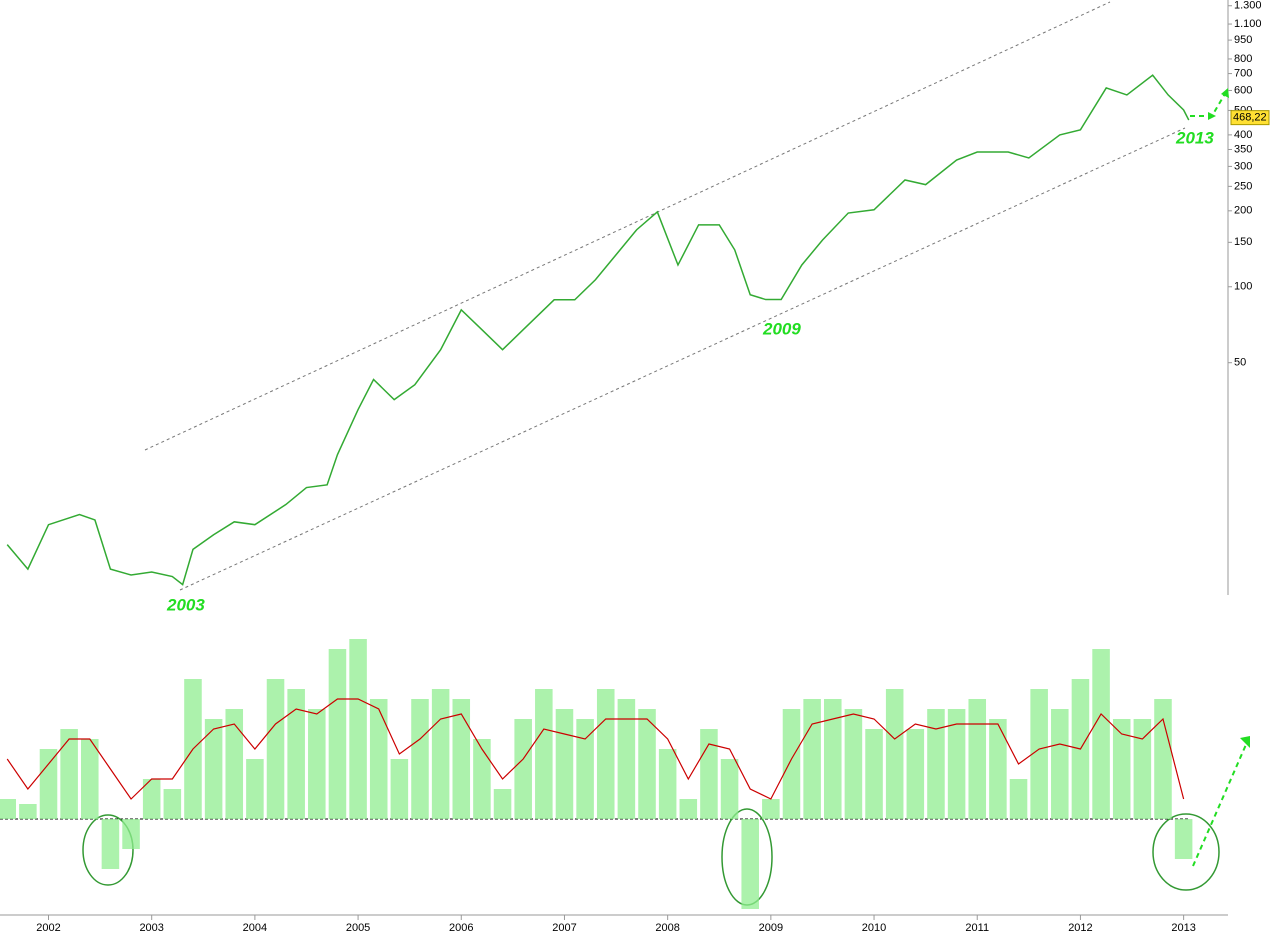 This screenshot has width=1277, height=937. I want to click on x-tick-label: 2002, so click(48, 928).